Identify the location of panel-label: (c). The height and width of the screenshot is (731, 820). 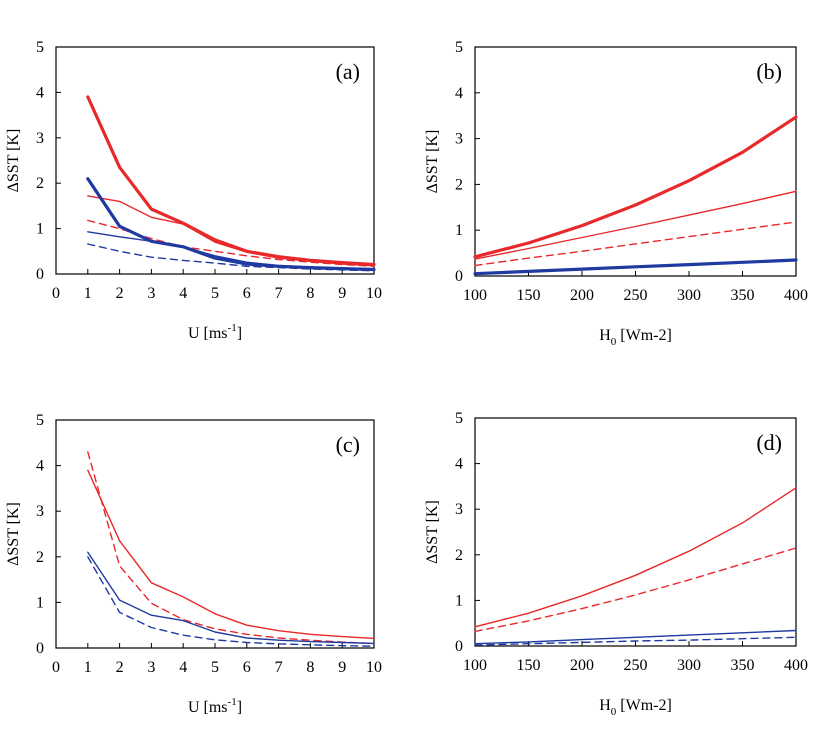
(348, 444).